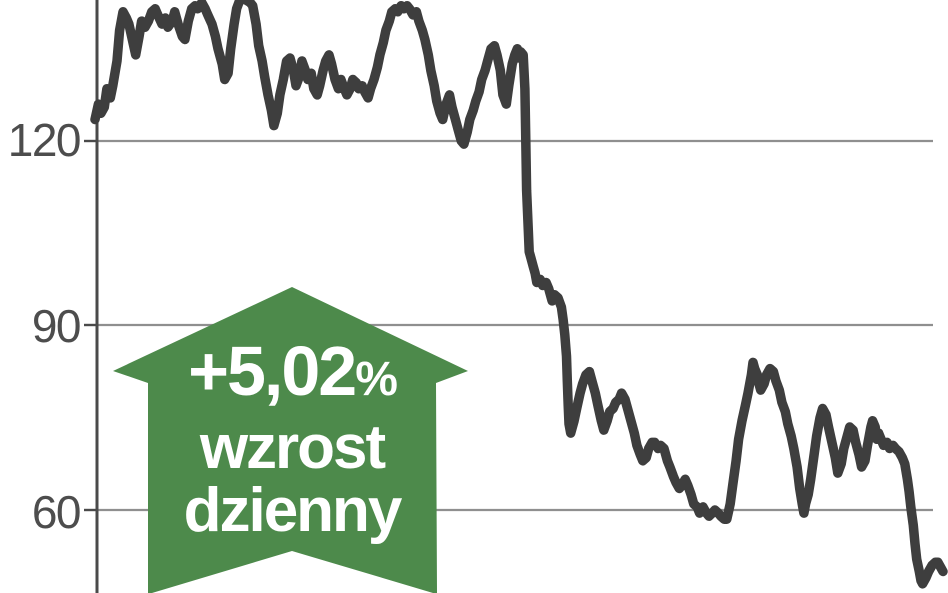  What do you see at coordinates (292, 447) in the screenshot?
I see `gain-word1-text: wzrost` at bounding box center [292, 447].